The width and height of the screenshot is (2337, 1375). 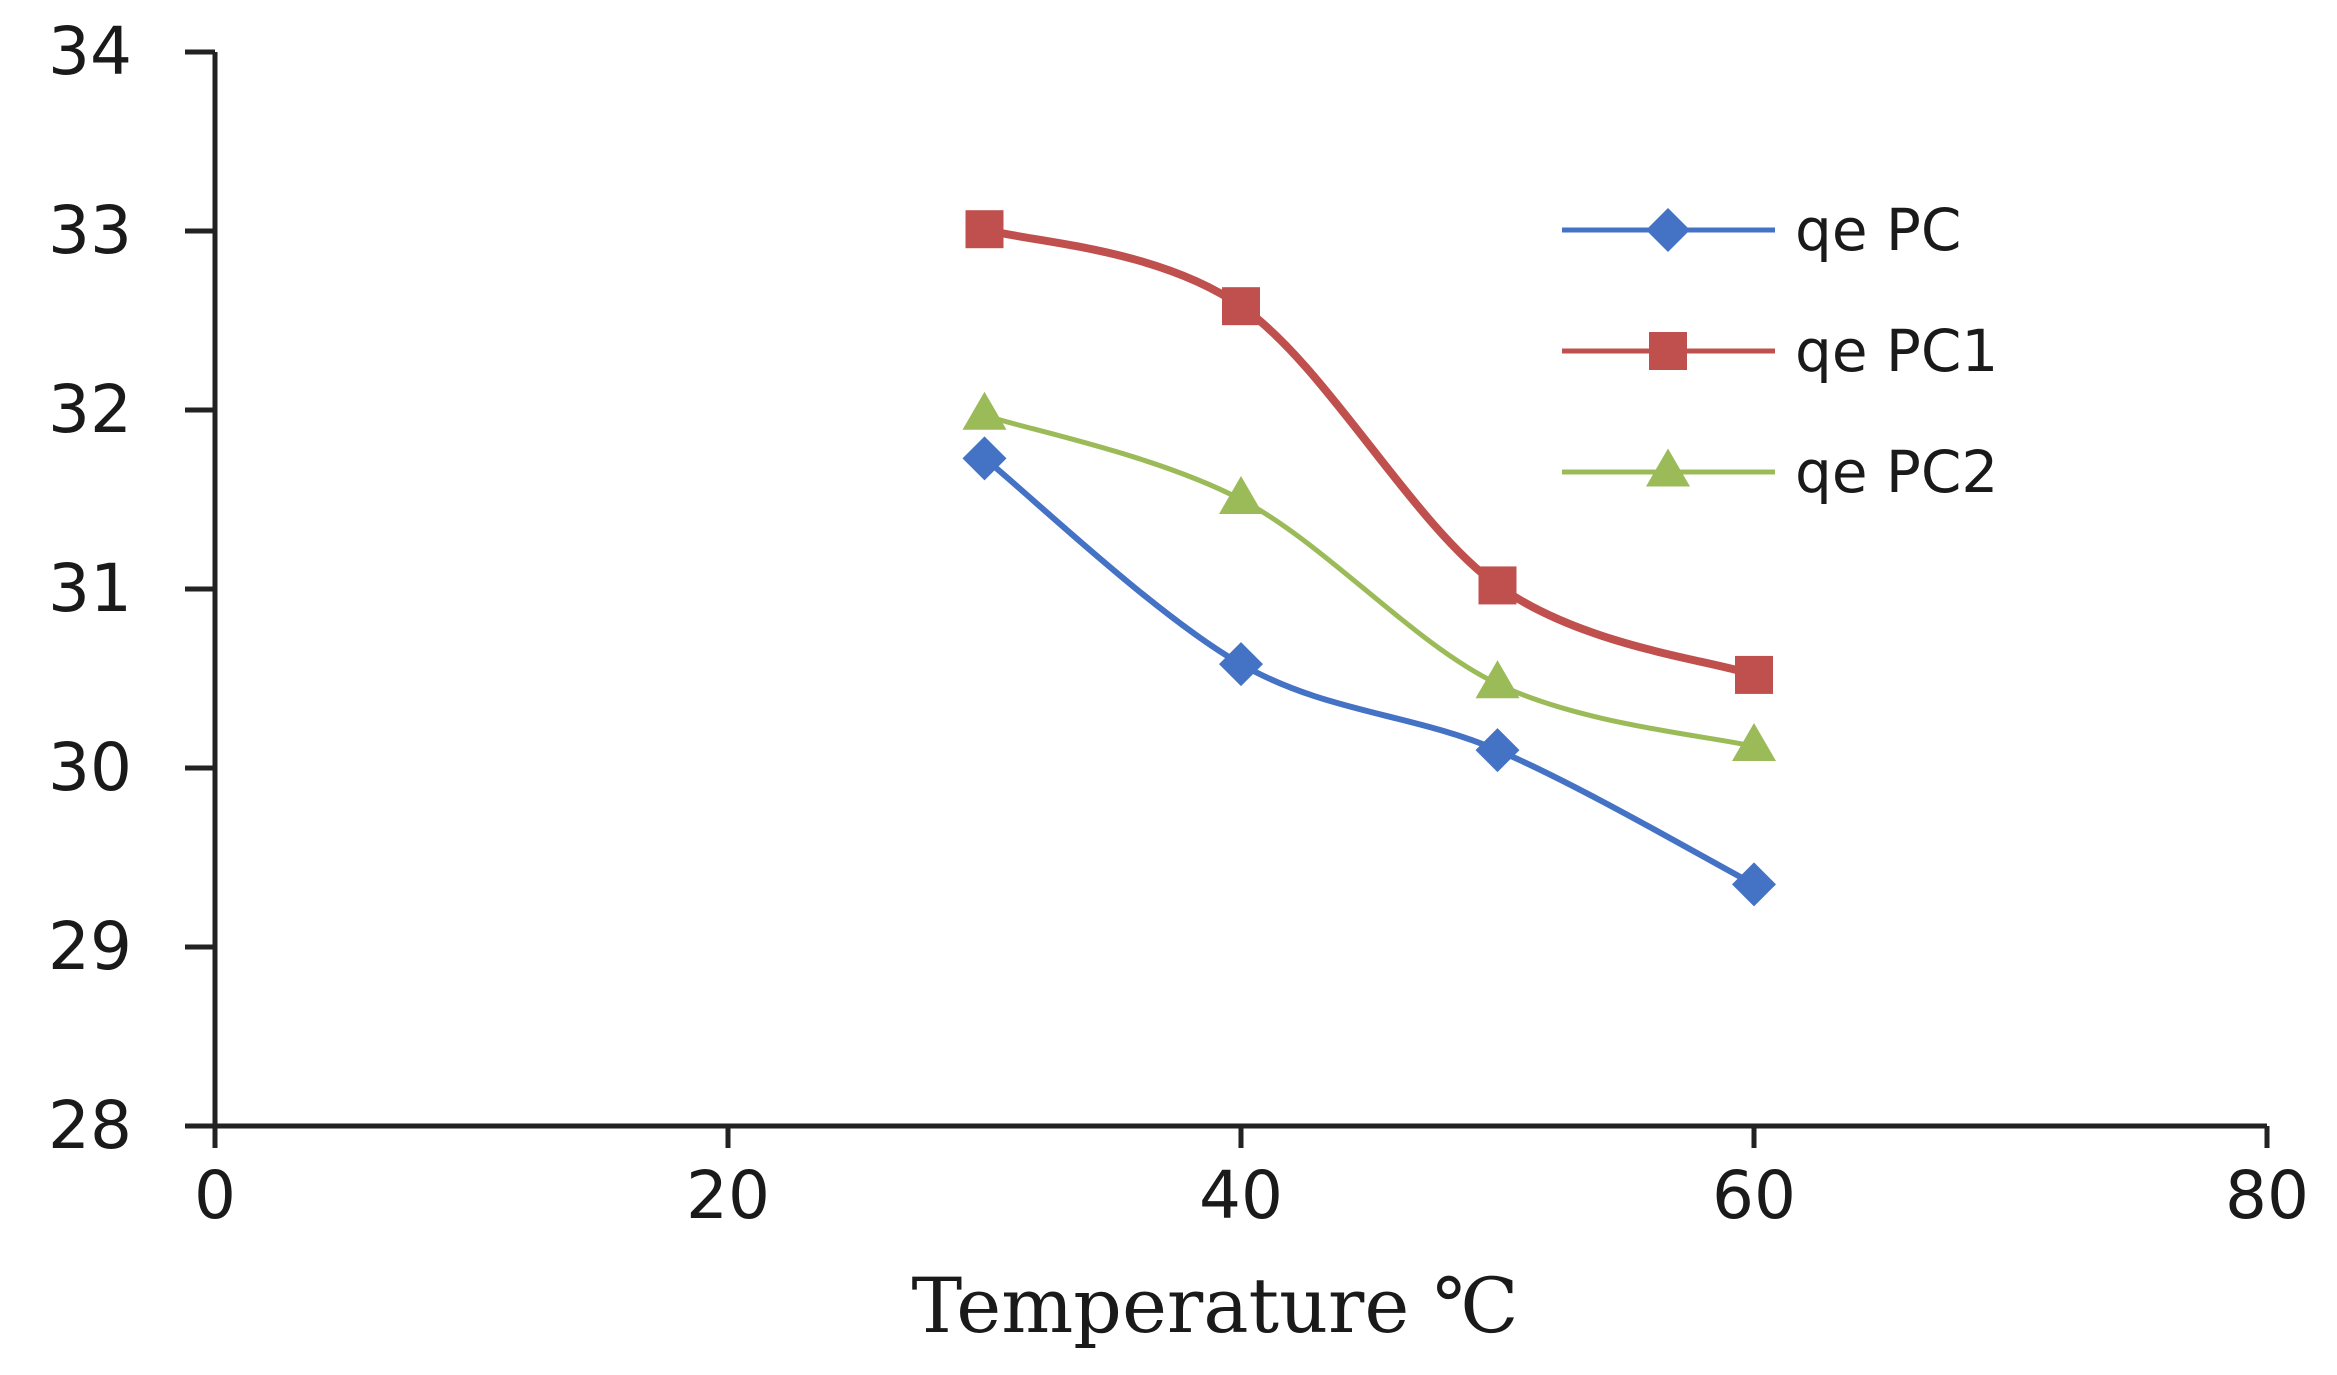 What do you see at coordinates (90, 409) in the screenshot?
I see `y-tick-label: 32` at bounding box center [90, 409].